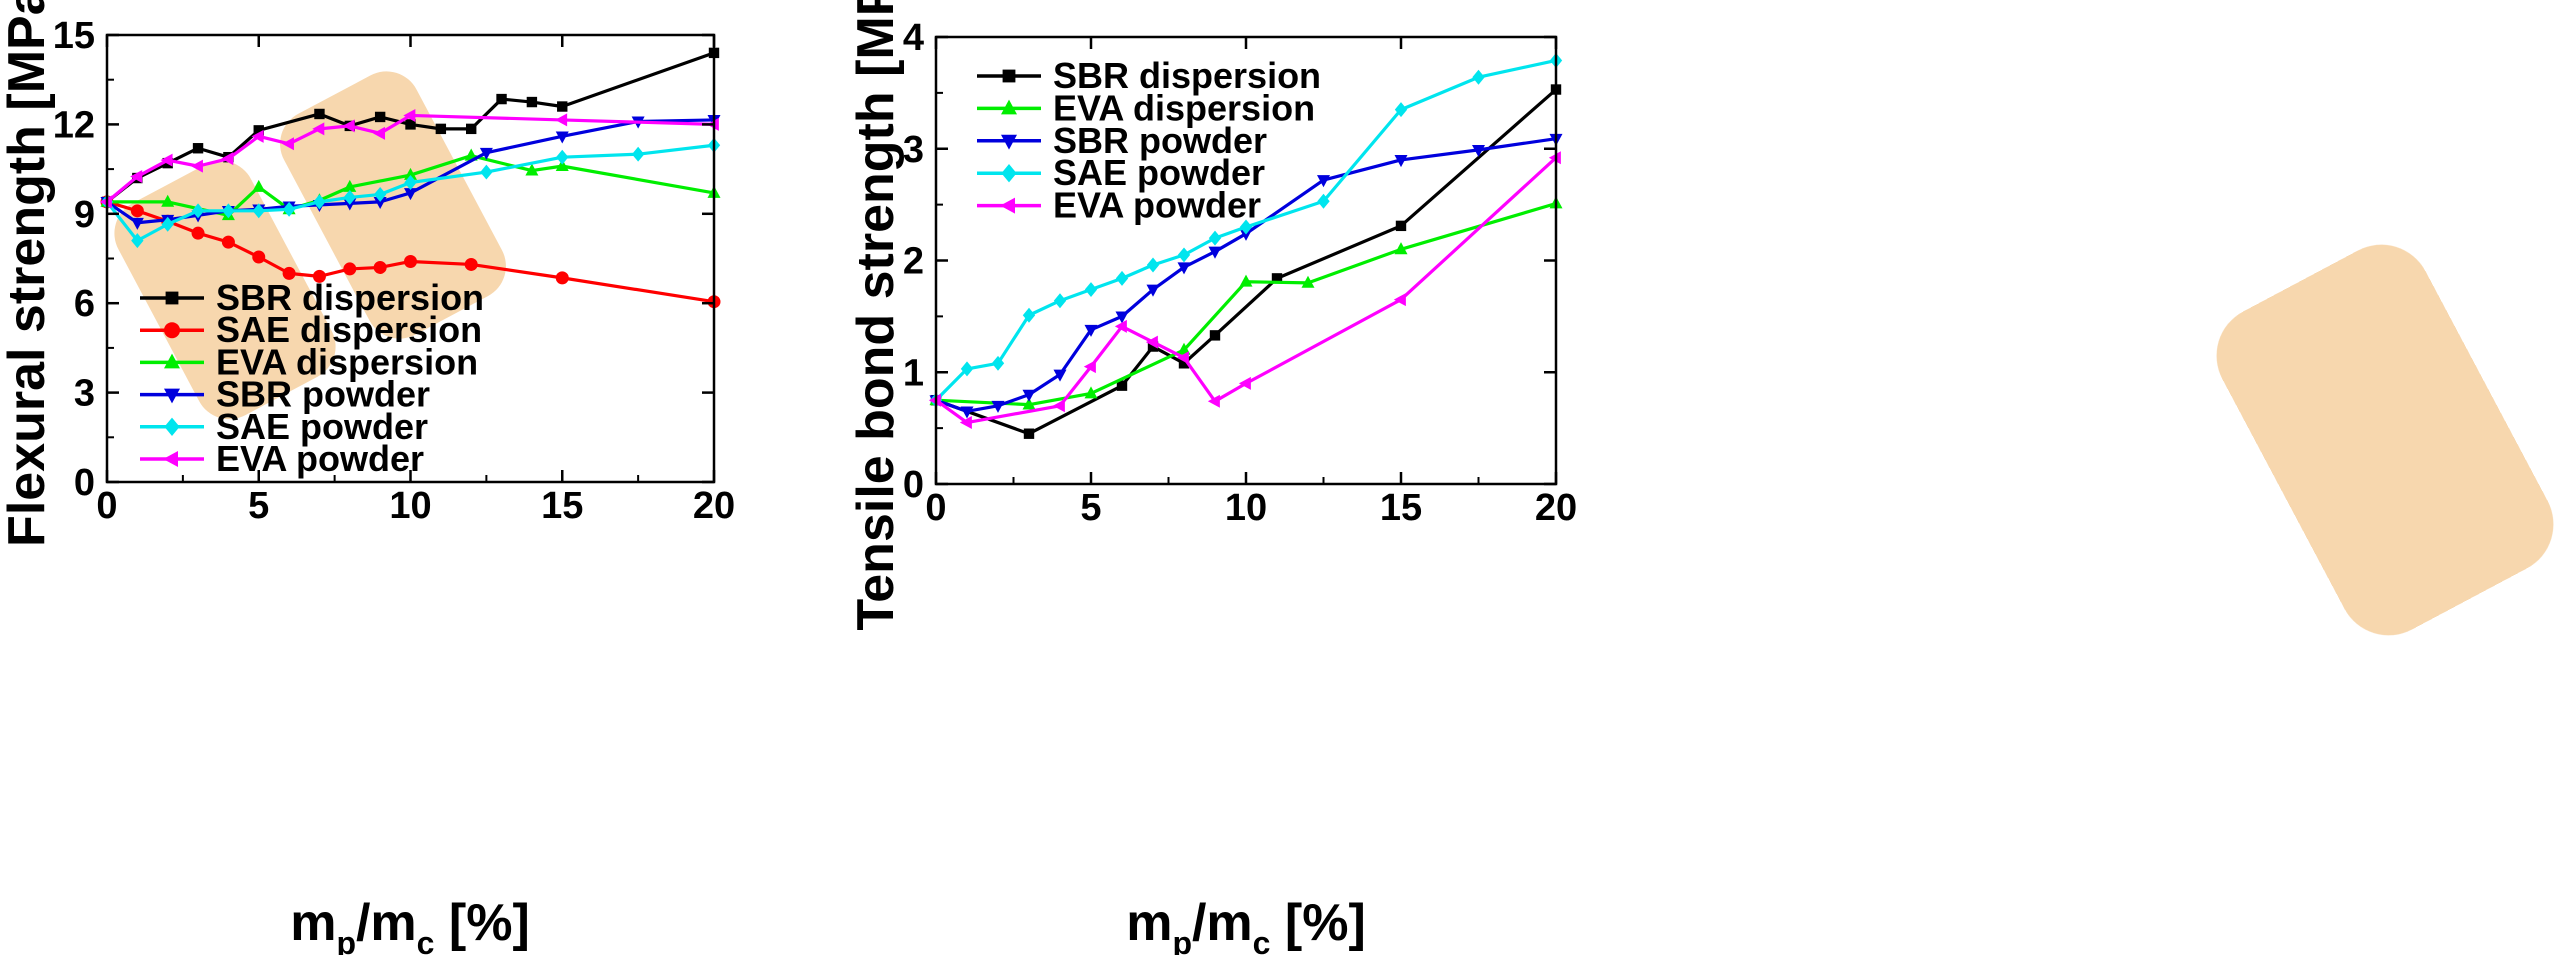  Describe the element at coordinates (913, 373) in the screenshot. I see `y-tick-label: 1` at that location.